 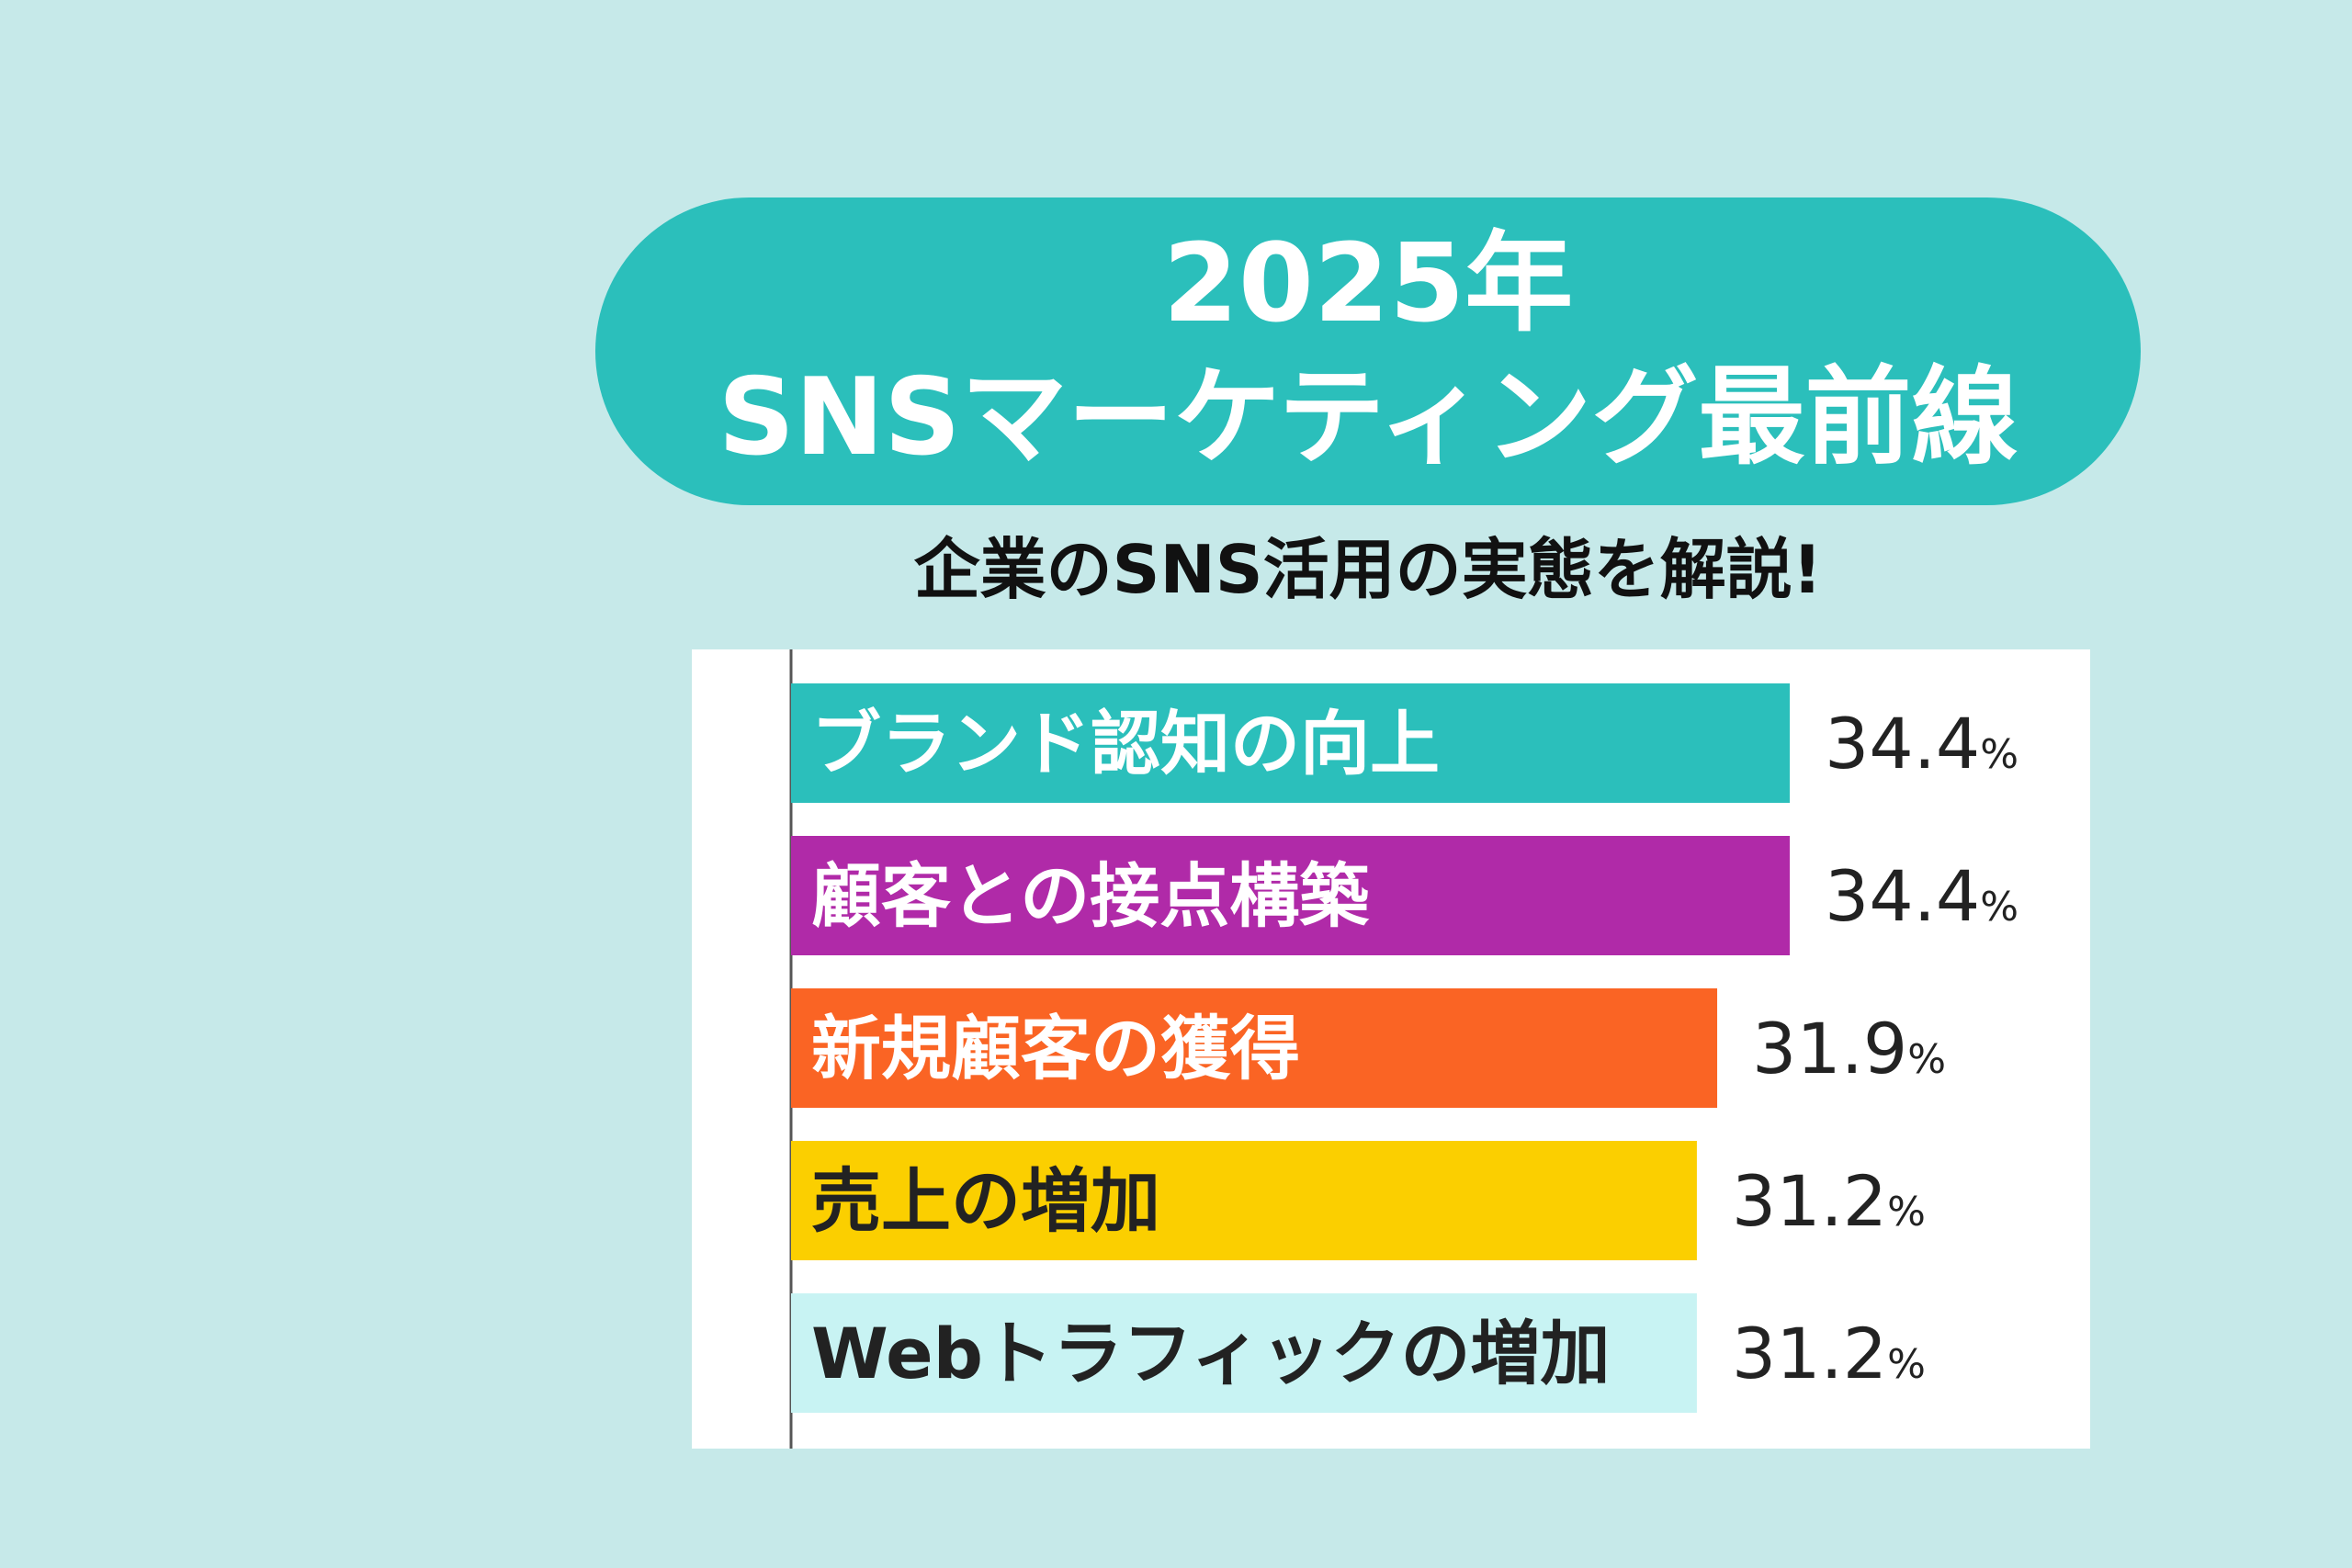 I want to click on page-title: SNSマーケティング最前線, so click(x=1368, y=417).